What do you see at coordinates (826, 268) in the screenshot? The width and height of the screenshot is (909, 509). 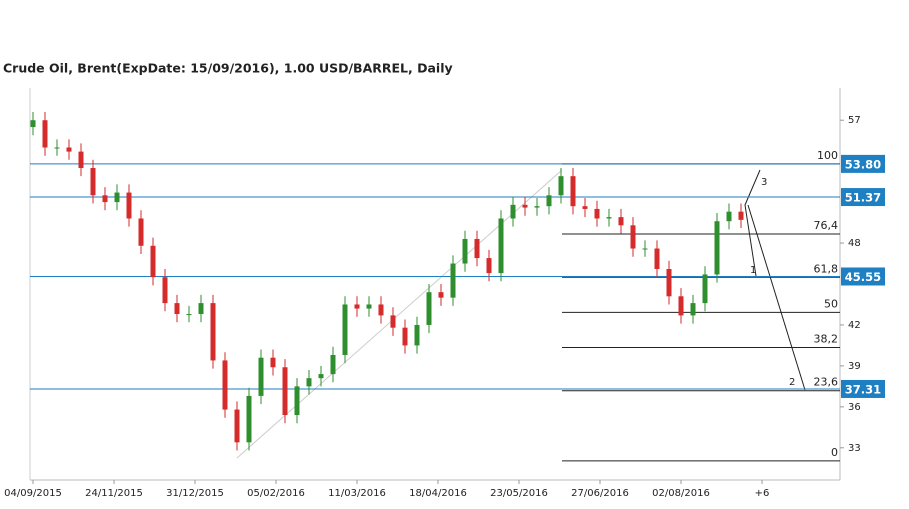 I see `fib-label: 61,8` at bounding box center [826, 268].